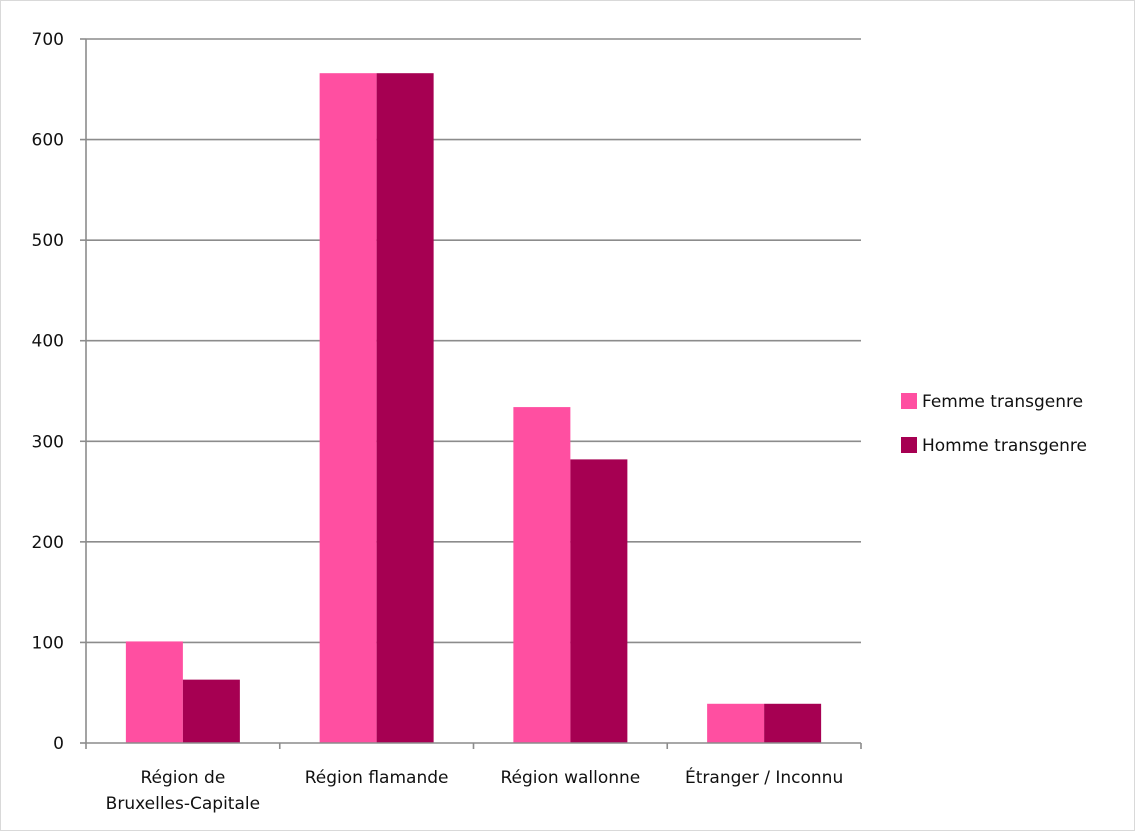  Describe the element at coordinates (58, 744) in the screenshot. I see `y-tick-label: 0` at that location.